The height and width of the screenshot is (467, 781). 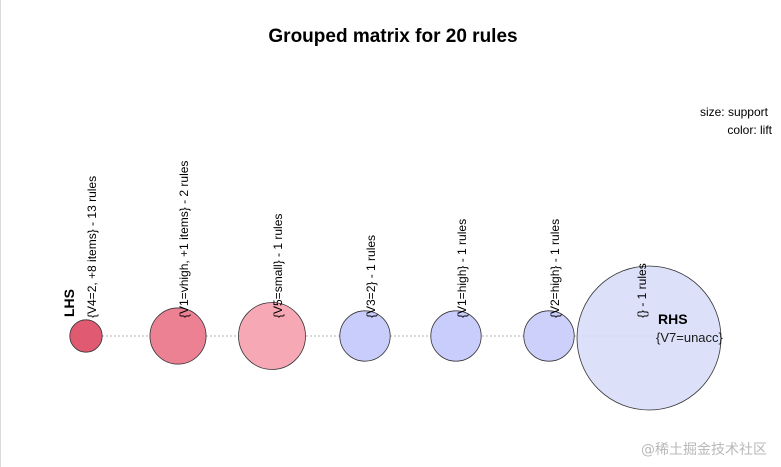 I want to click on rhs-item-label: {V7=unacc}, so click(x=690, y=337).